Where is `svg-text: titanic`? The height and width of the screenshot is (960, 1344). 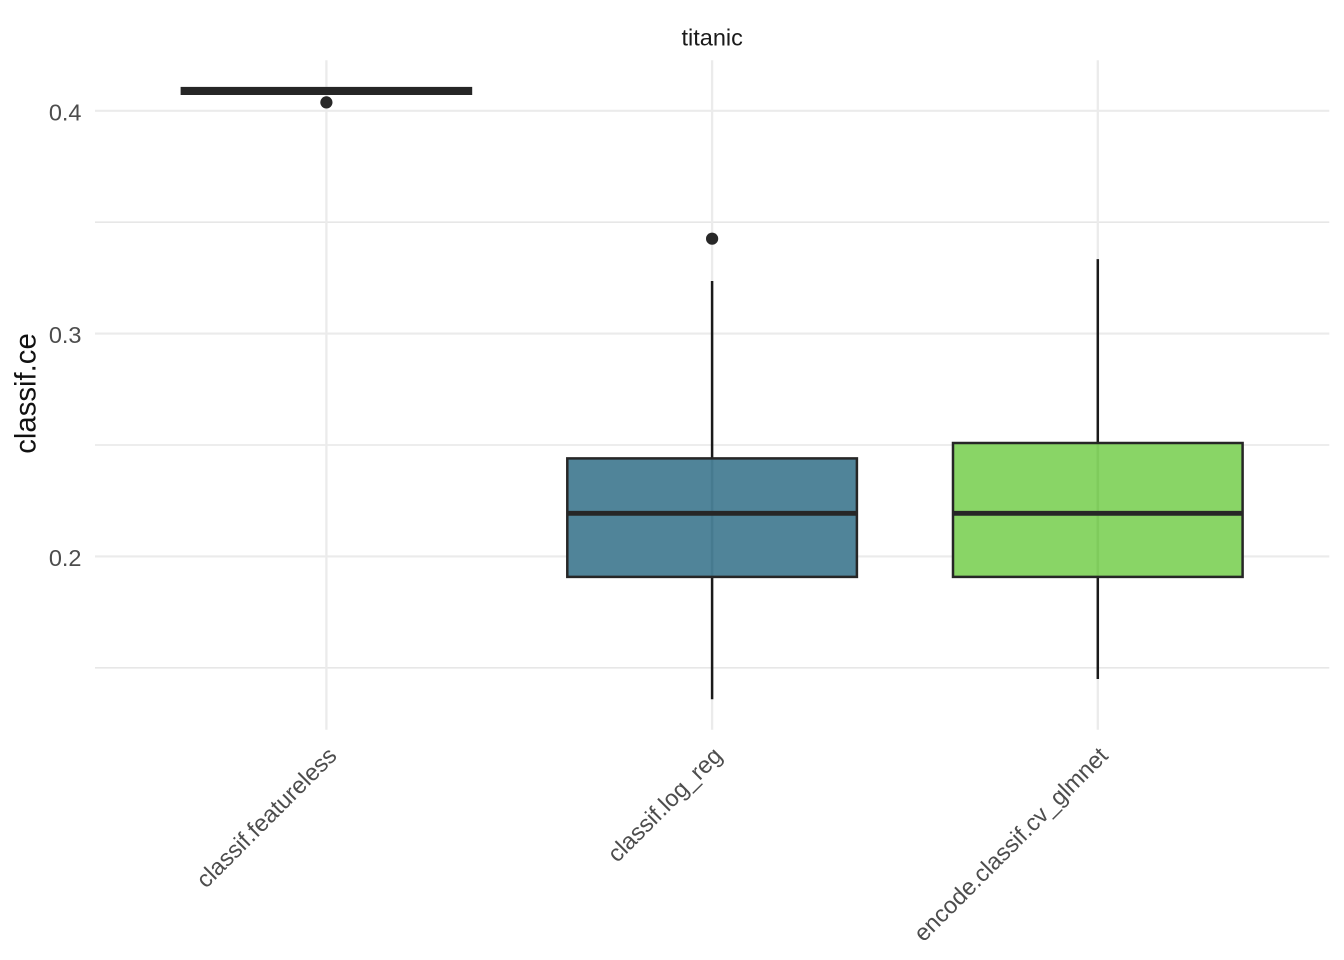 svg-text: titanic is located at coordinates (713, 38).